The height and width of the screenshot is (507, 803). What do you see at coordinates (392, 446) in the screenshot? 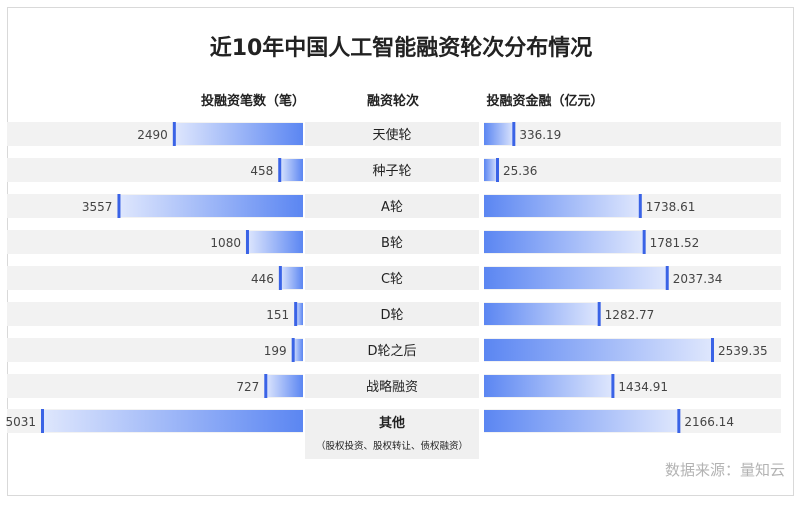
I see `category-note: （股权投资、股权转让、债权融资）` at bounding box center [392, 446].